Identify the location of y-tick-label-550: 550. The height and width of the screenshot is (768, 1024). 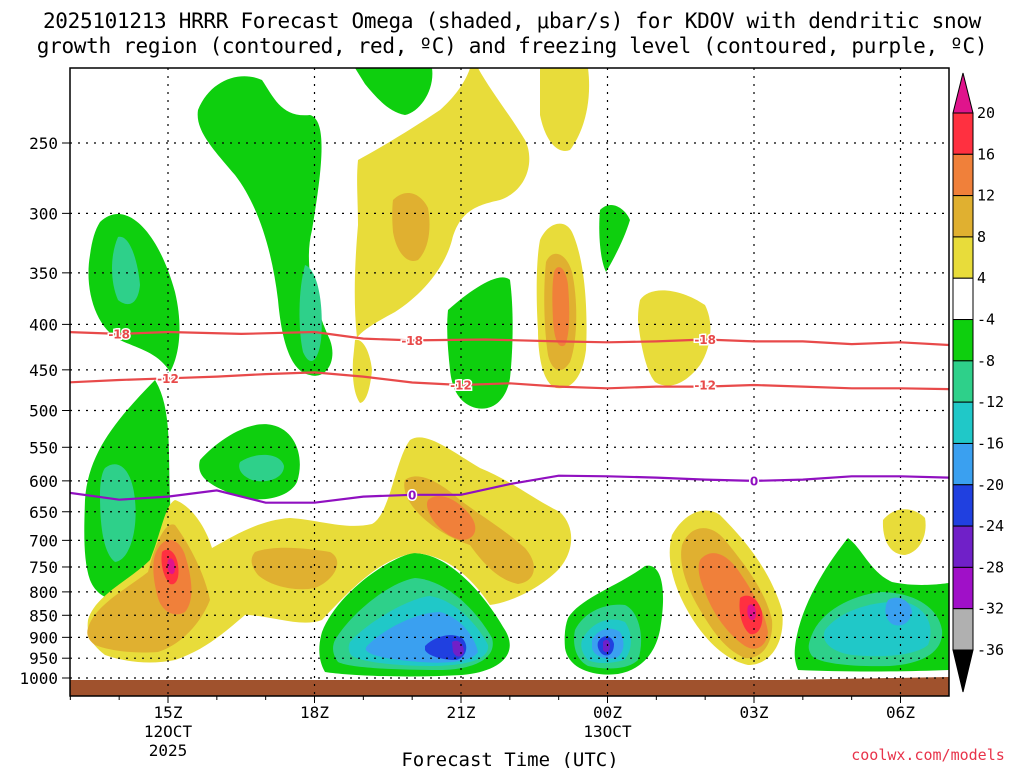
(43, 447).